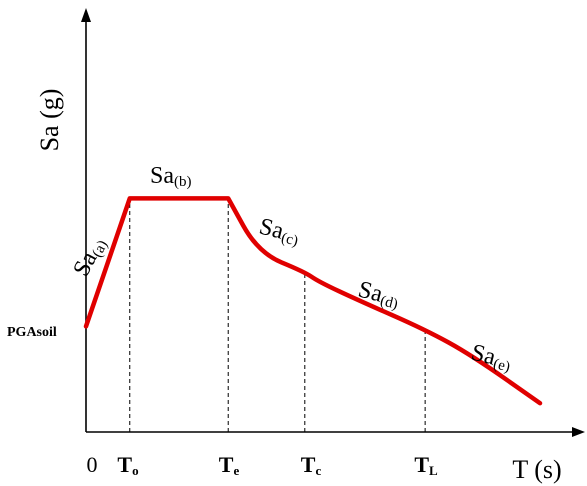 Image resolution: width=587 pixels, height=486 pixels. What do you see at coordinates (536, 469) in the screenshot?
I see `x-axis-title: T (s)` at bounding box center [536, 469].